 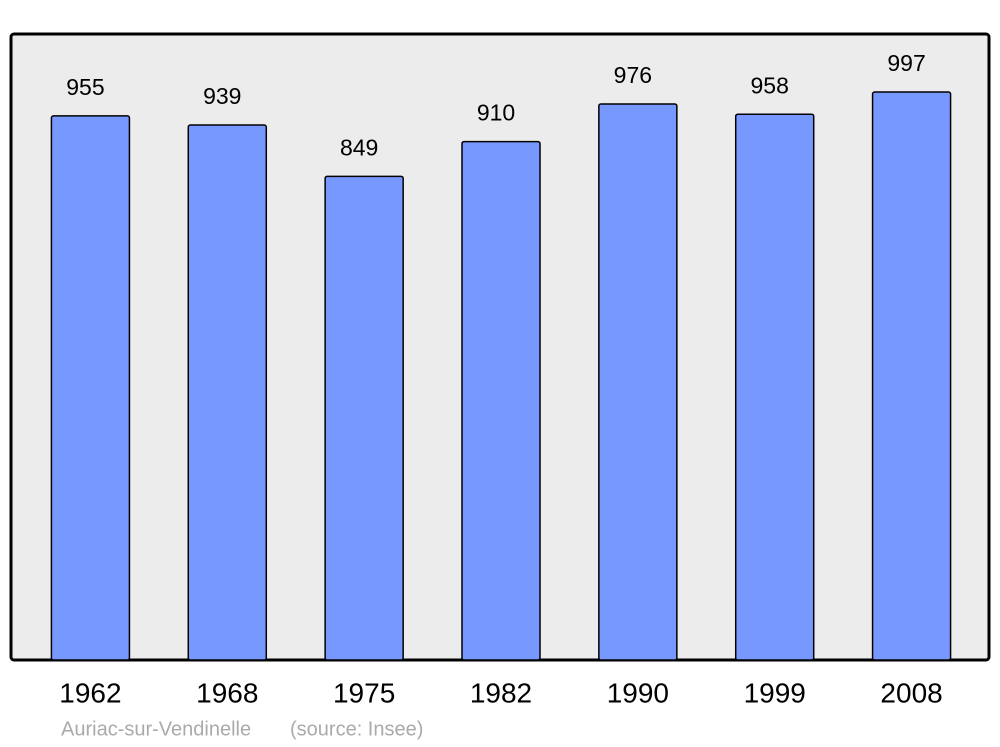 I want to click on x-tick-label: 2008, so click(x=911, y=692).